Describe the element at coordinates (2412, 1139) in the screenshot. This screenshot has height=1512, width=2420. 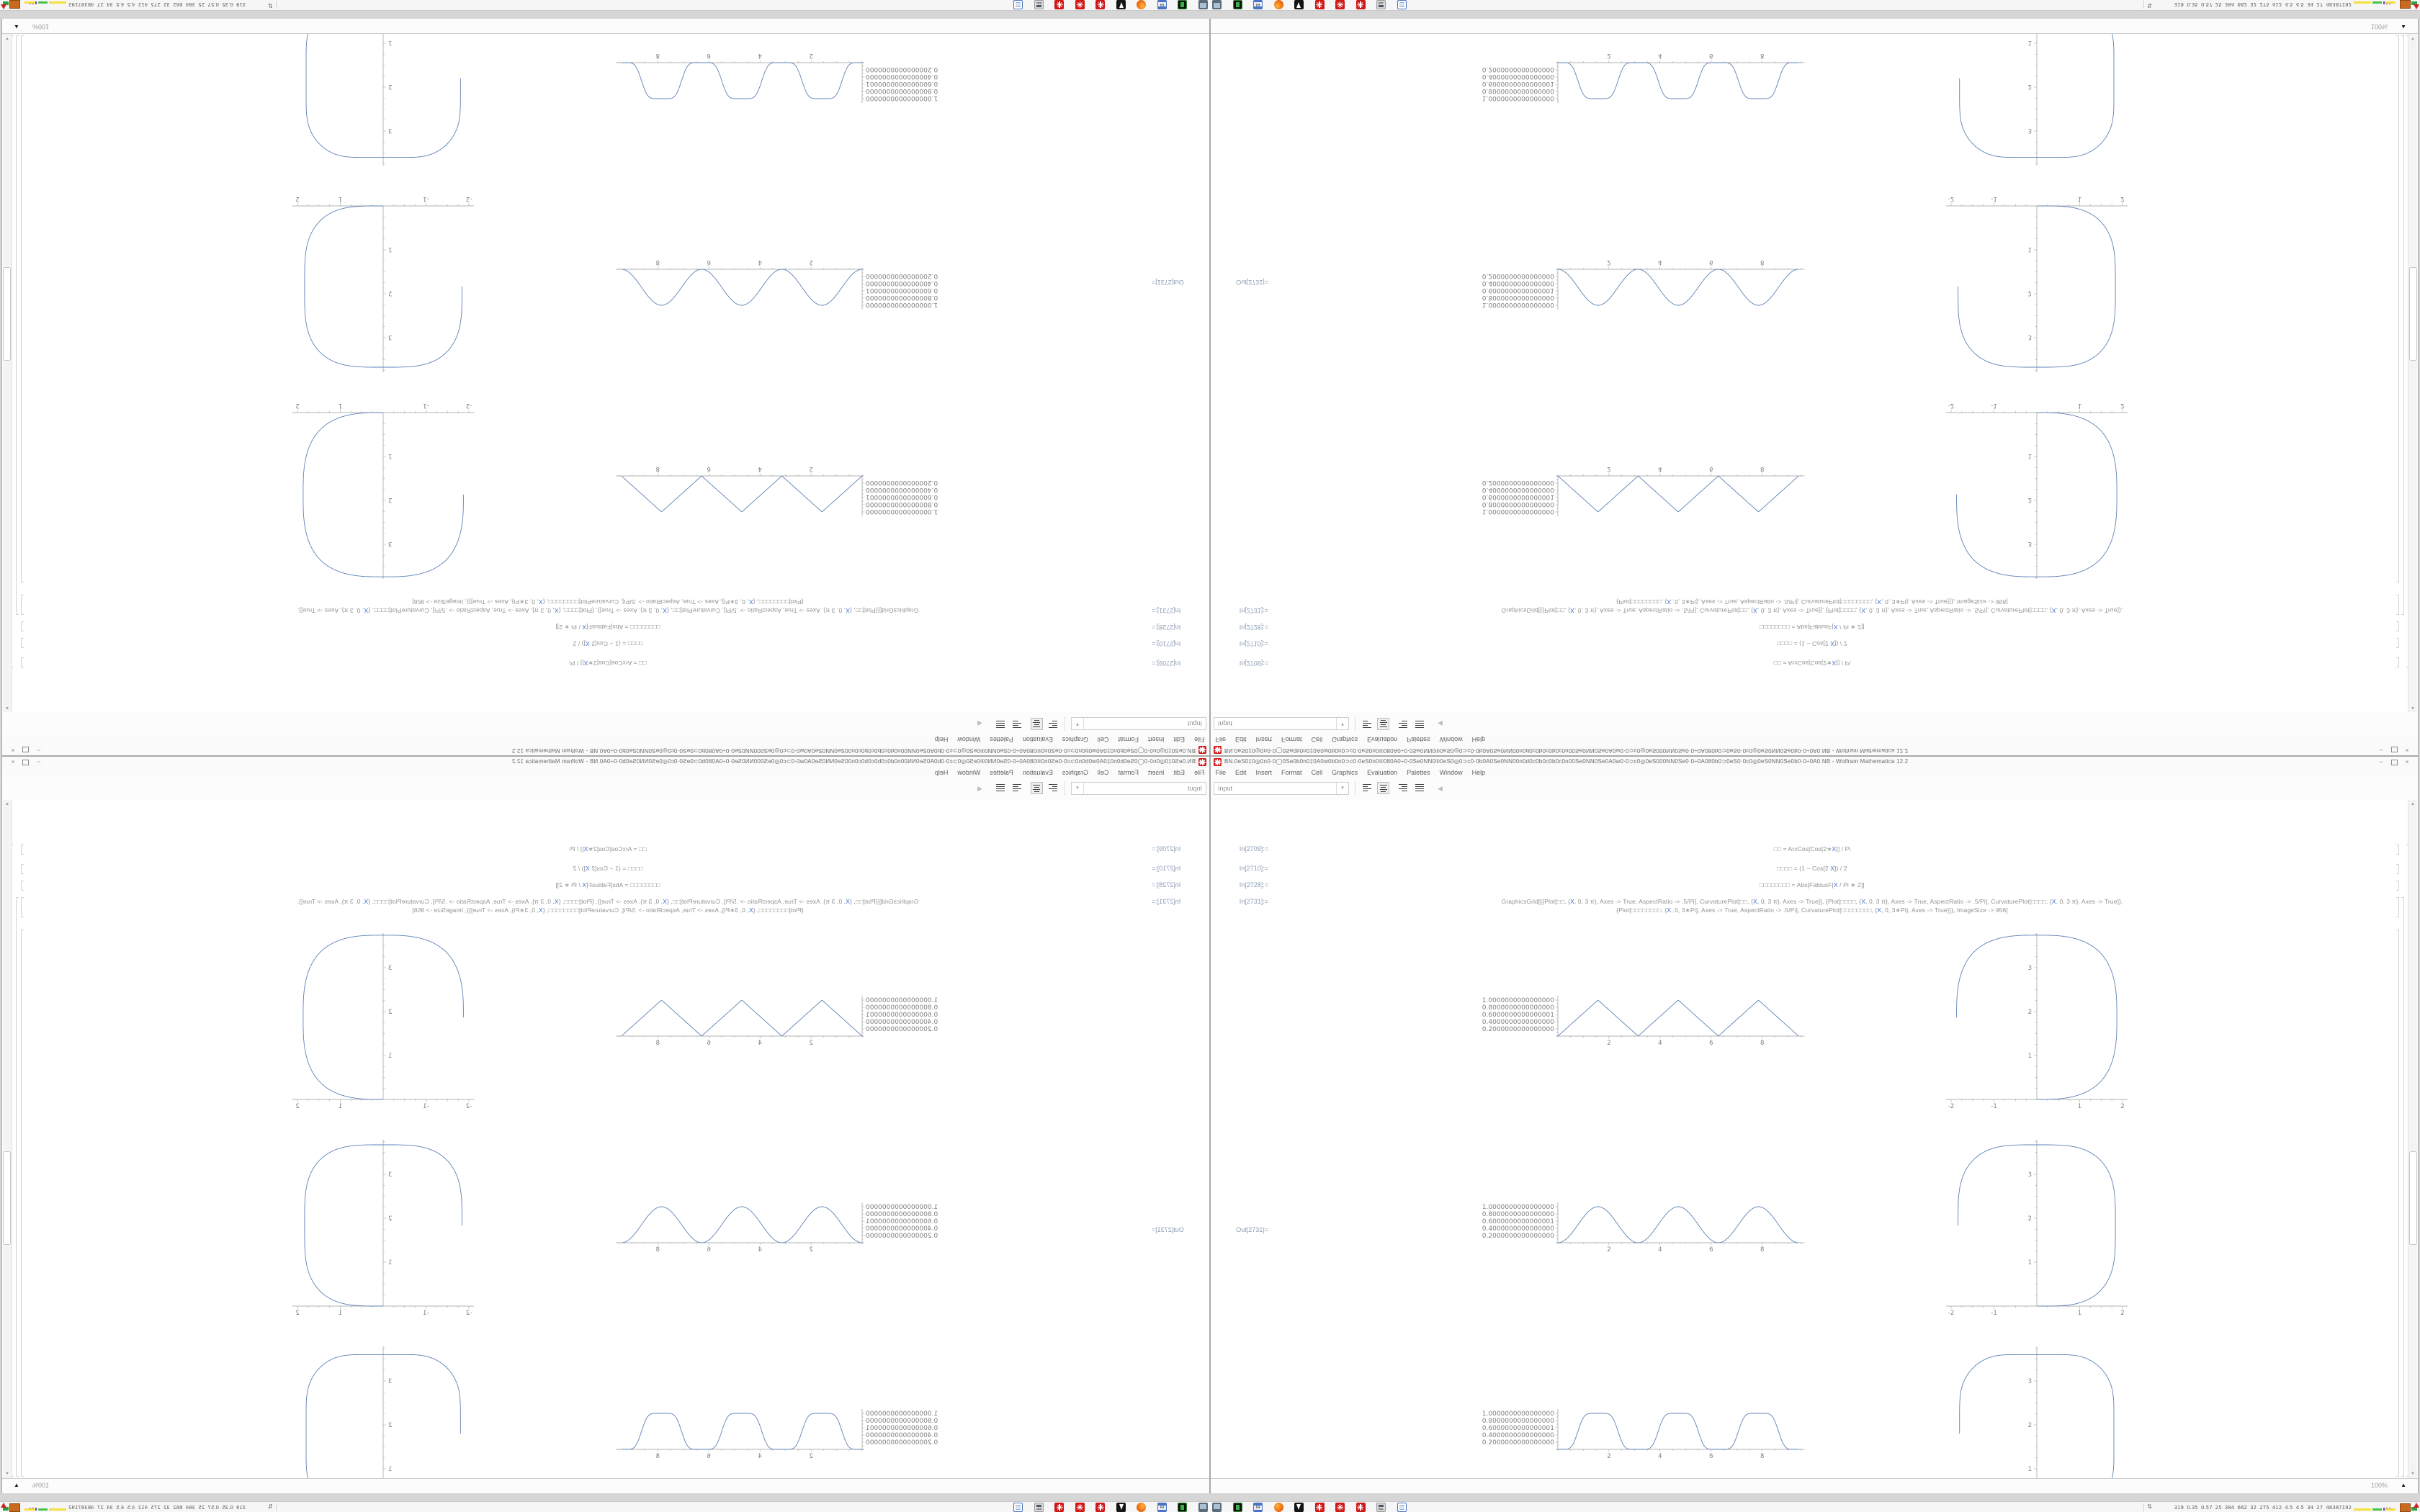
I see `vertical-scrollbar: ▲ ▼` at that location.